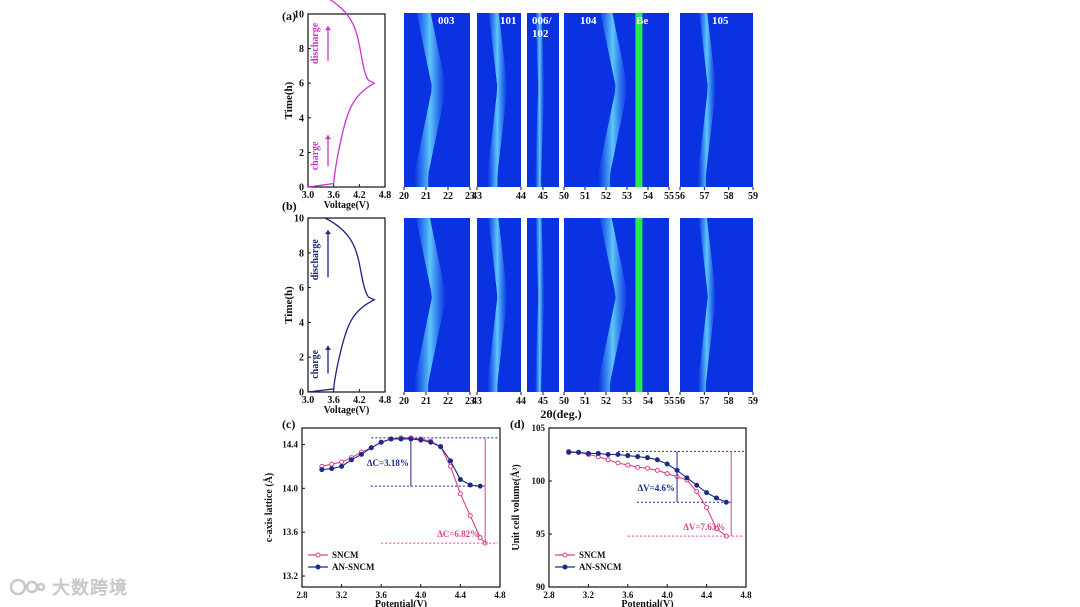 Image resolution: width=1080 pixels, height=607 pixels. I want to click on panel-label: (d), so click(517, 424).